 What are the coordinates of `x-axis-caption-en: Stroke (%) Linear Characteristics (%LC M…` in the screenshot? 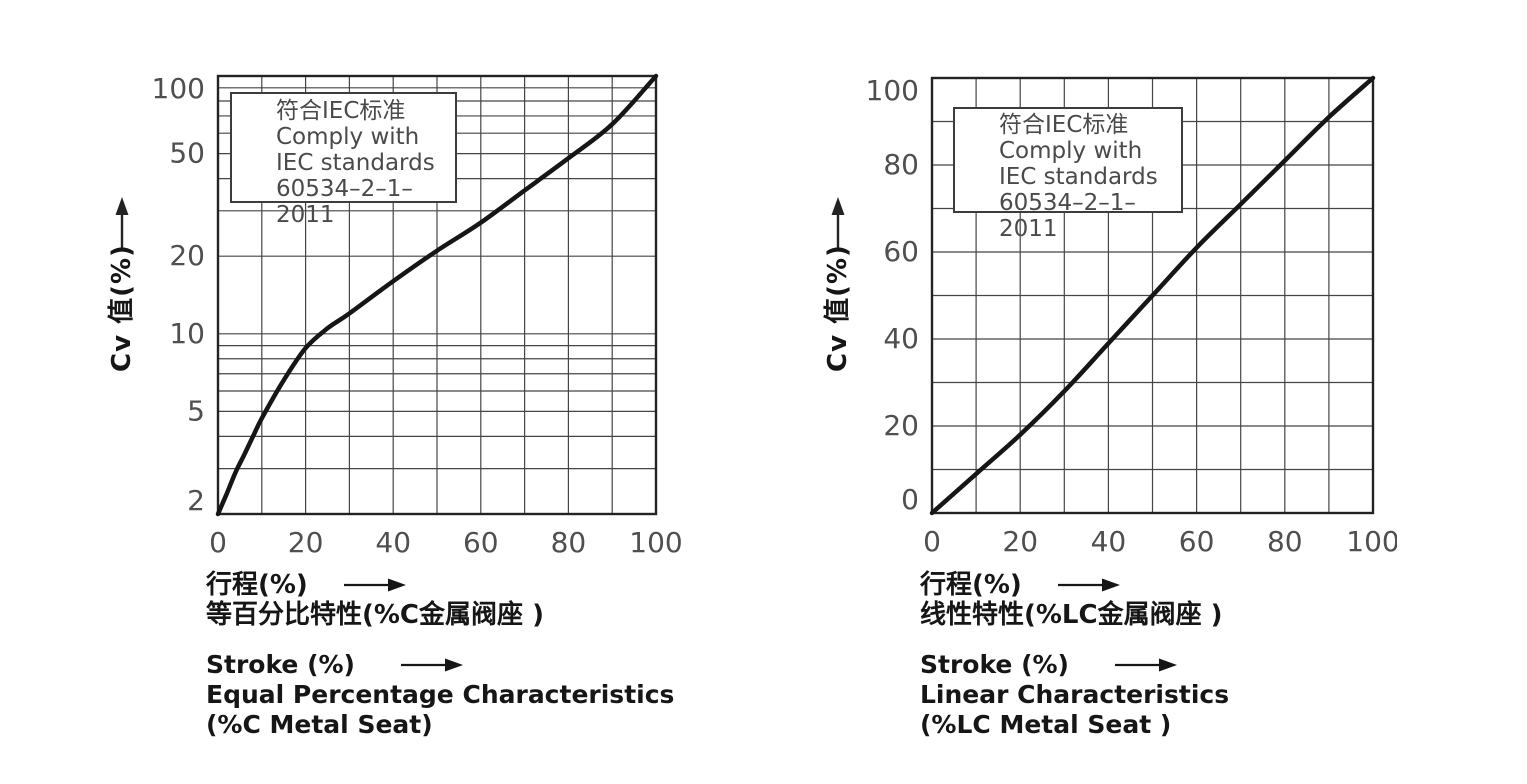 It's located at (1074, 695).